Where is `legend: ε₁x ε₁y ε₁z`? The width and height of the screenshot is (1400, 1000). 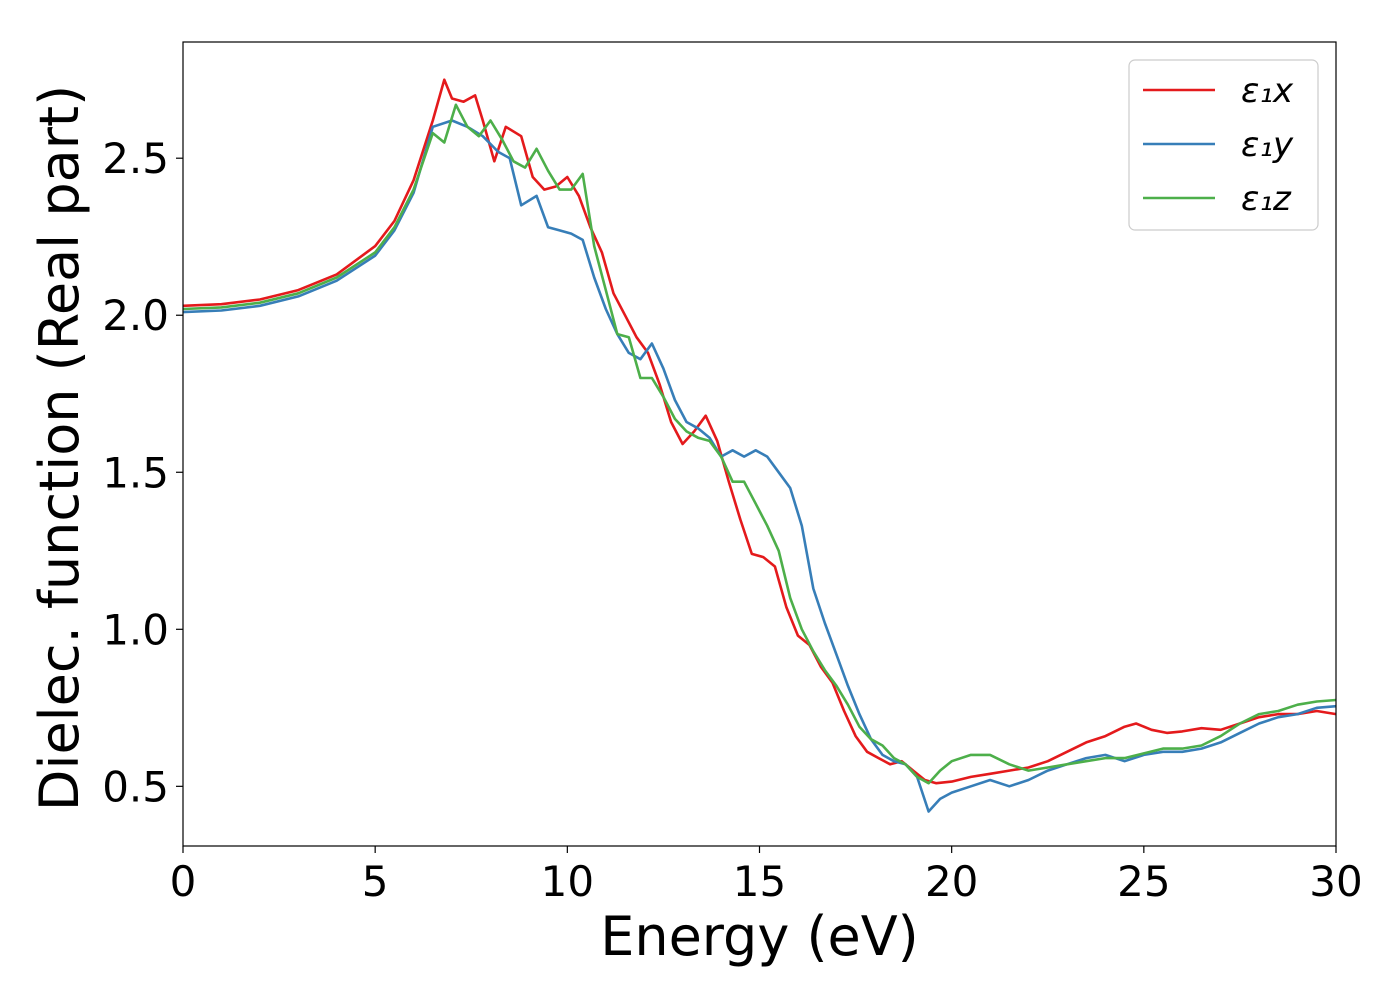
legend: ε₁x ε₁y ε₁z is located at coordinates (1223, 145).